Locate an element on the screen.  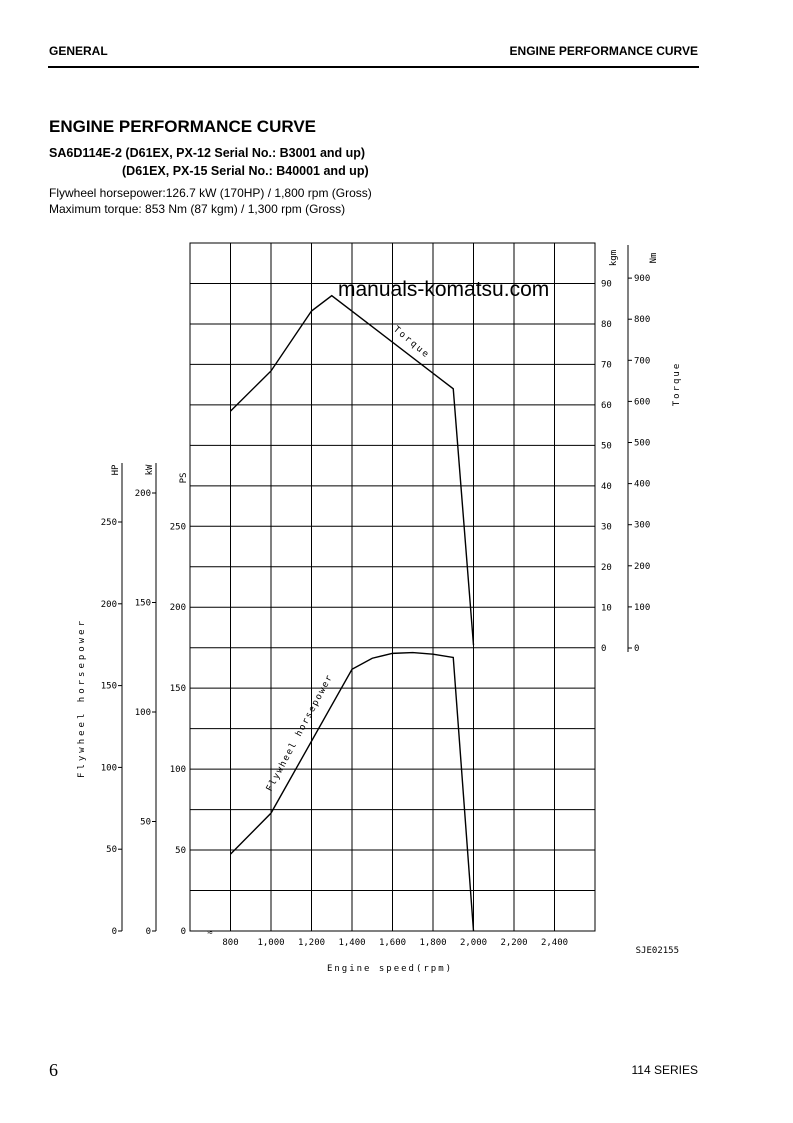
kgm-tick-label: 20 is located at coordinates (606, 568).